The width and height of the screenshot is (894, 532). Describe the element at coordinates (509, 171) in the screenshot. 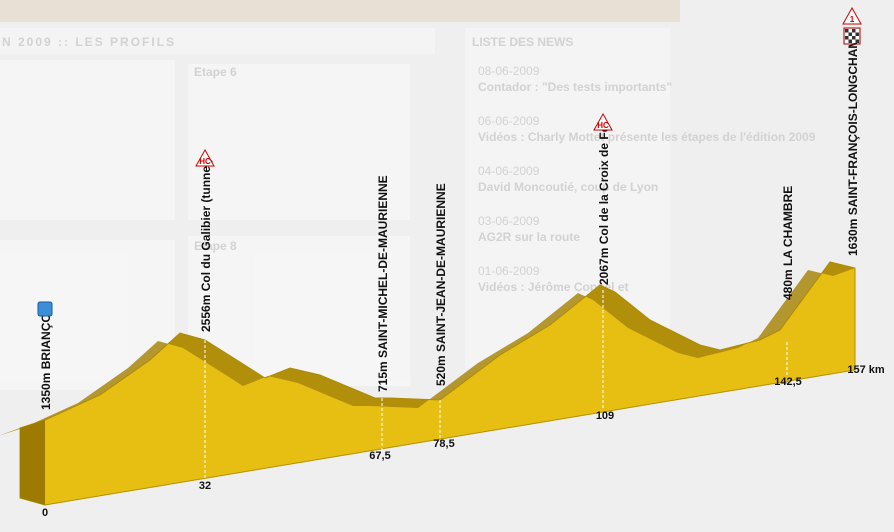

I see `news-date: 04-06-2009` at that location.